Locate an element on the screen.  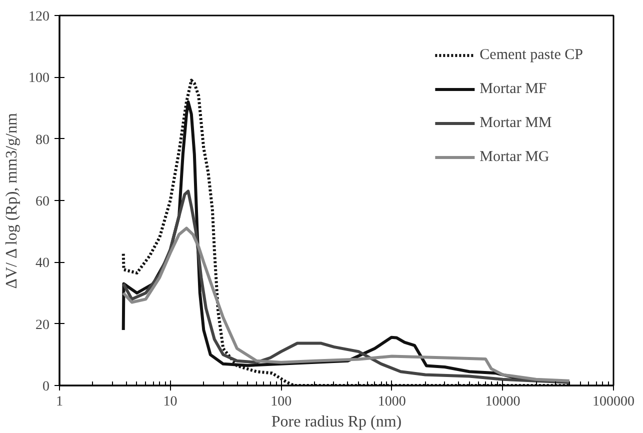
y-tick-label: 60 is located at coordinates (43, 202).